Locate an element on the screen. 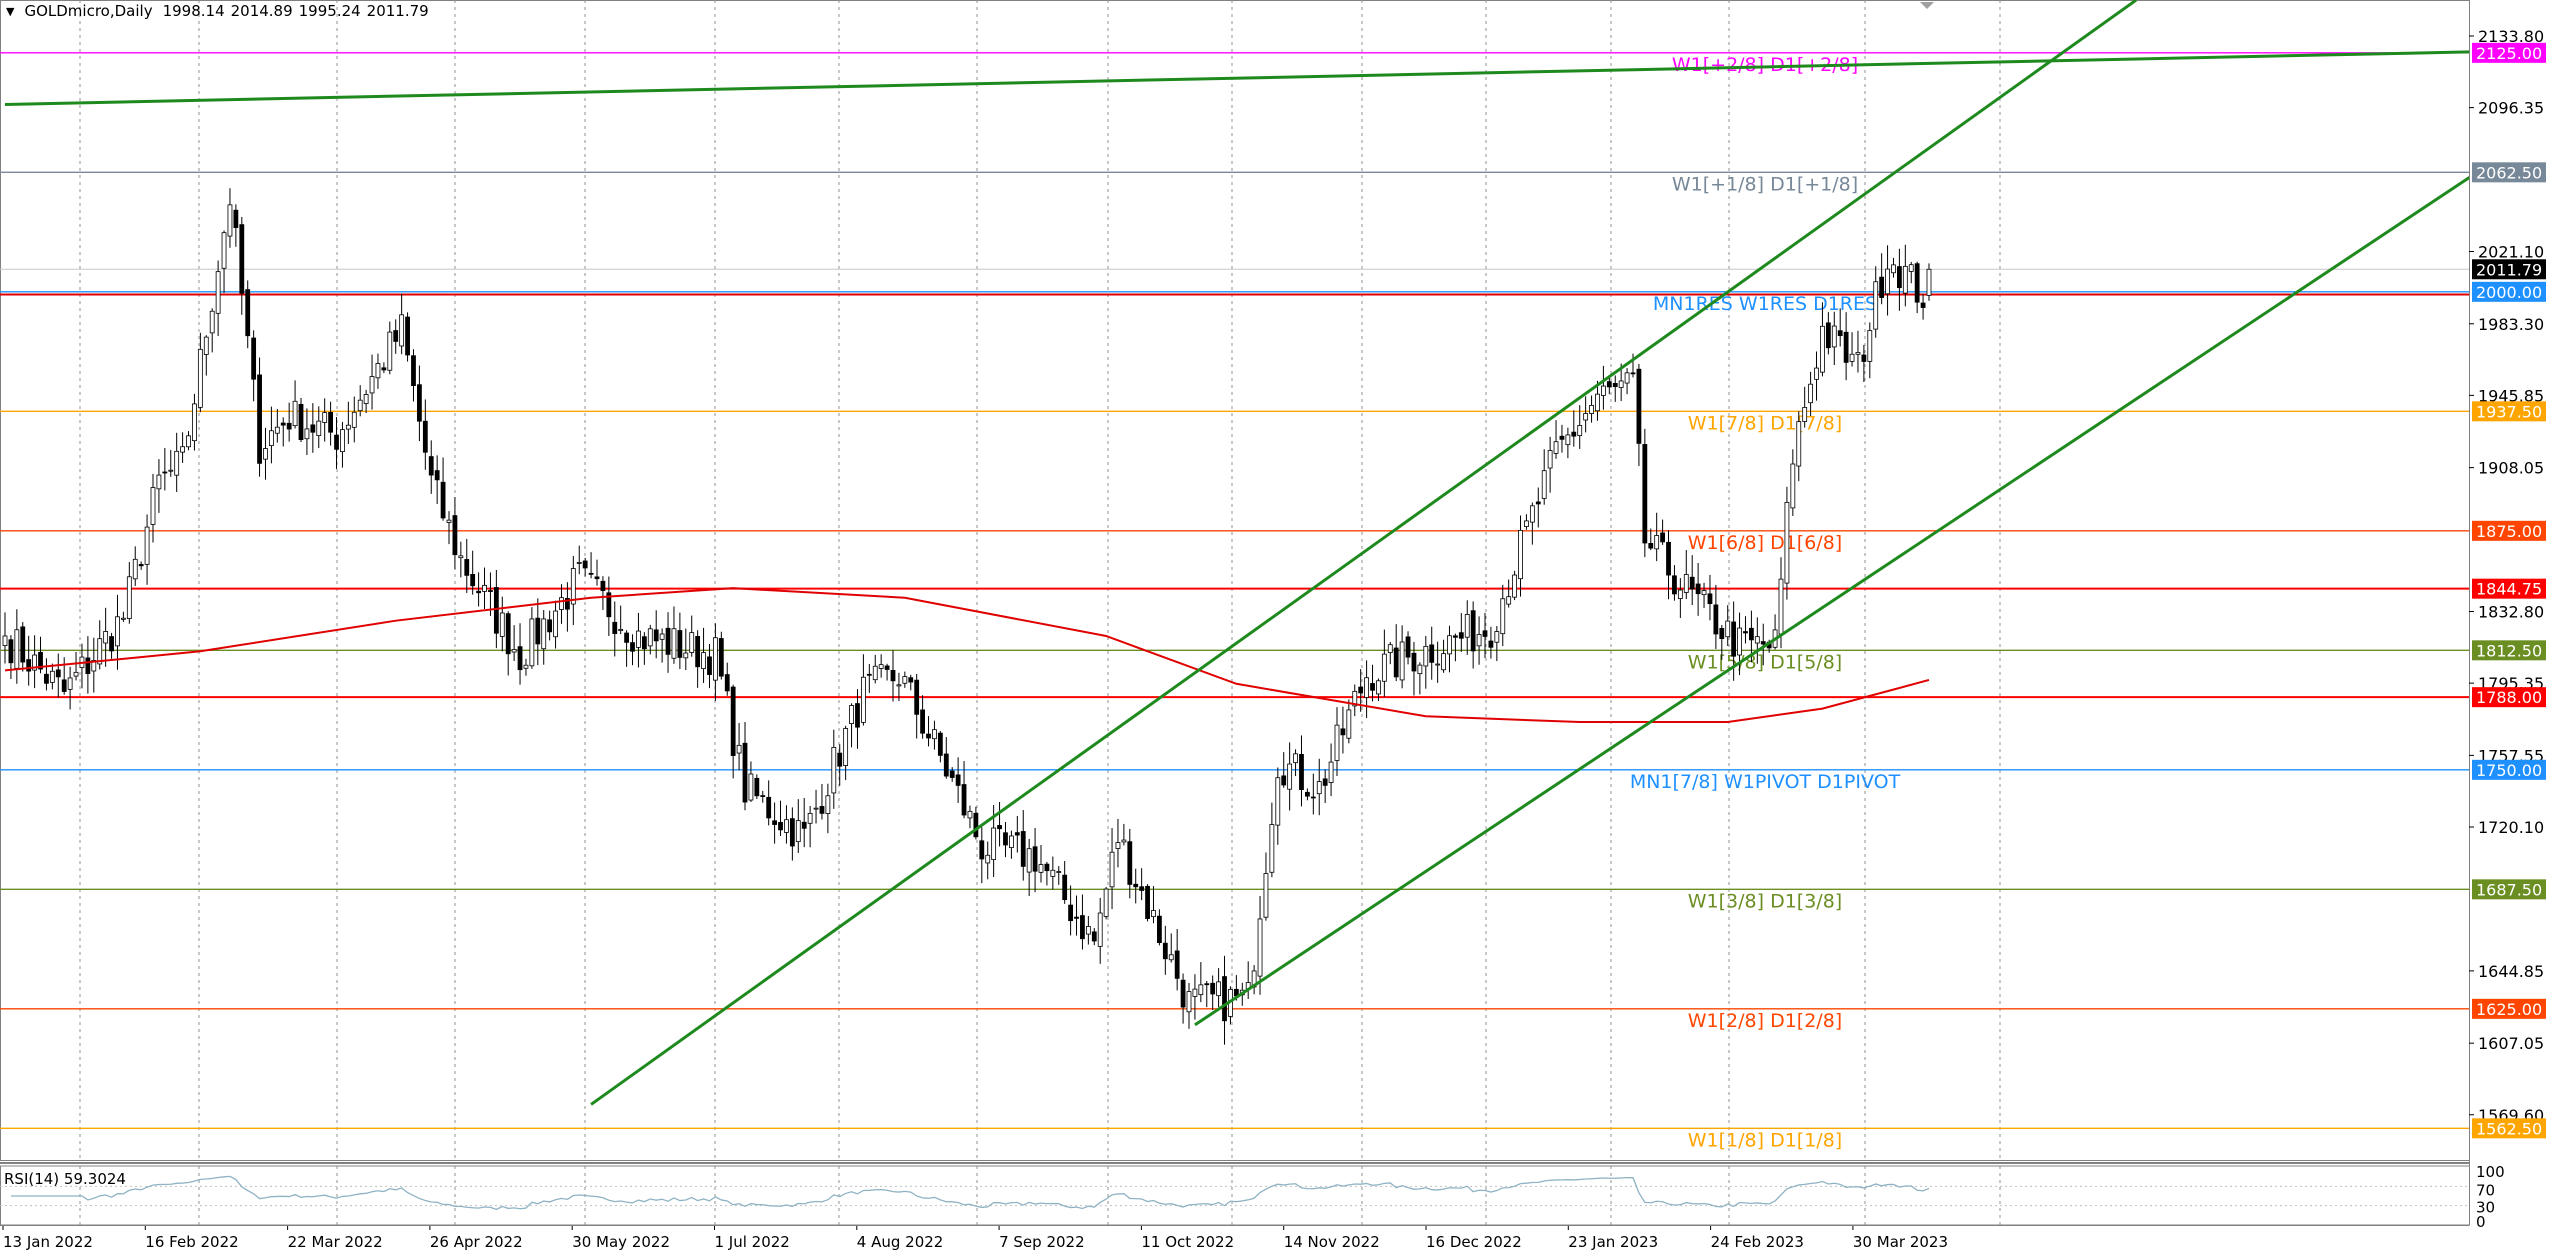 This screenshot has height=1253, width=2560. level-label: W1[3/8] D1[3/8] is located at coordinates (1765, 901).